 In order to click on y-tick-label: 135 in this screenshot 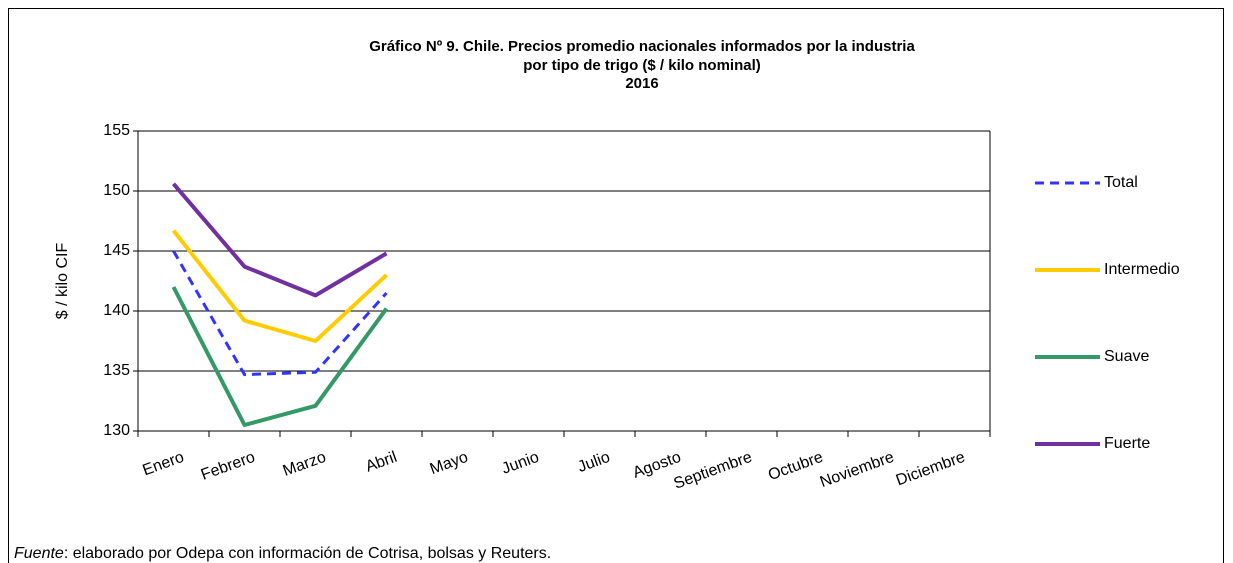, I will do `click(116, 370)`.